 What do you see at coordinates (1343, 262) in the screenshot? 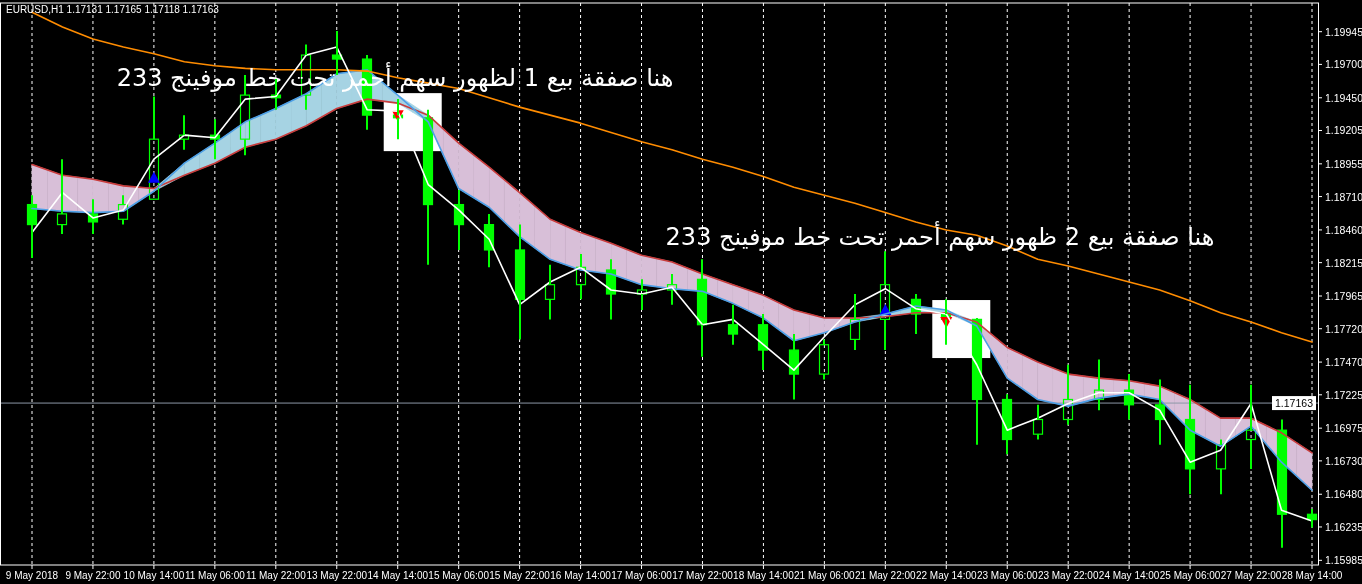
I see `y-tick-label: 1.18215` at bounding box center [1343, 262].